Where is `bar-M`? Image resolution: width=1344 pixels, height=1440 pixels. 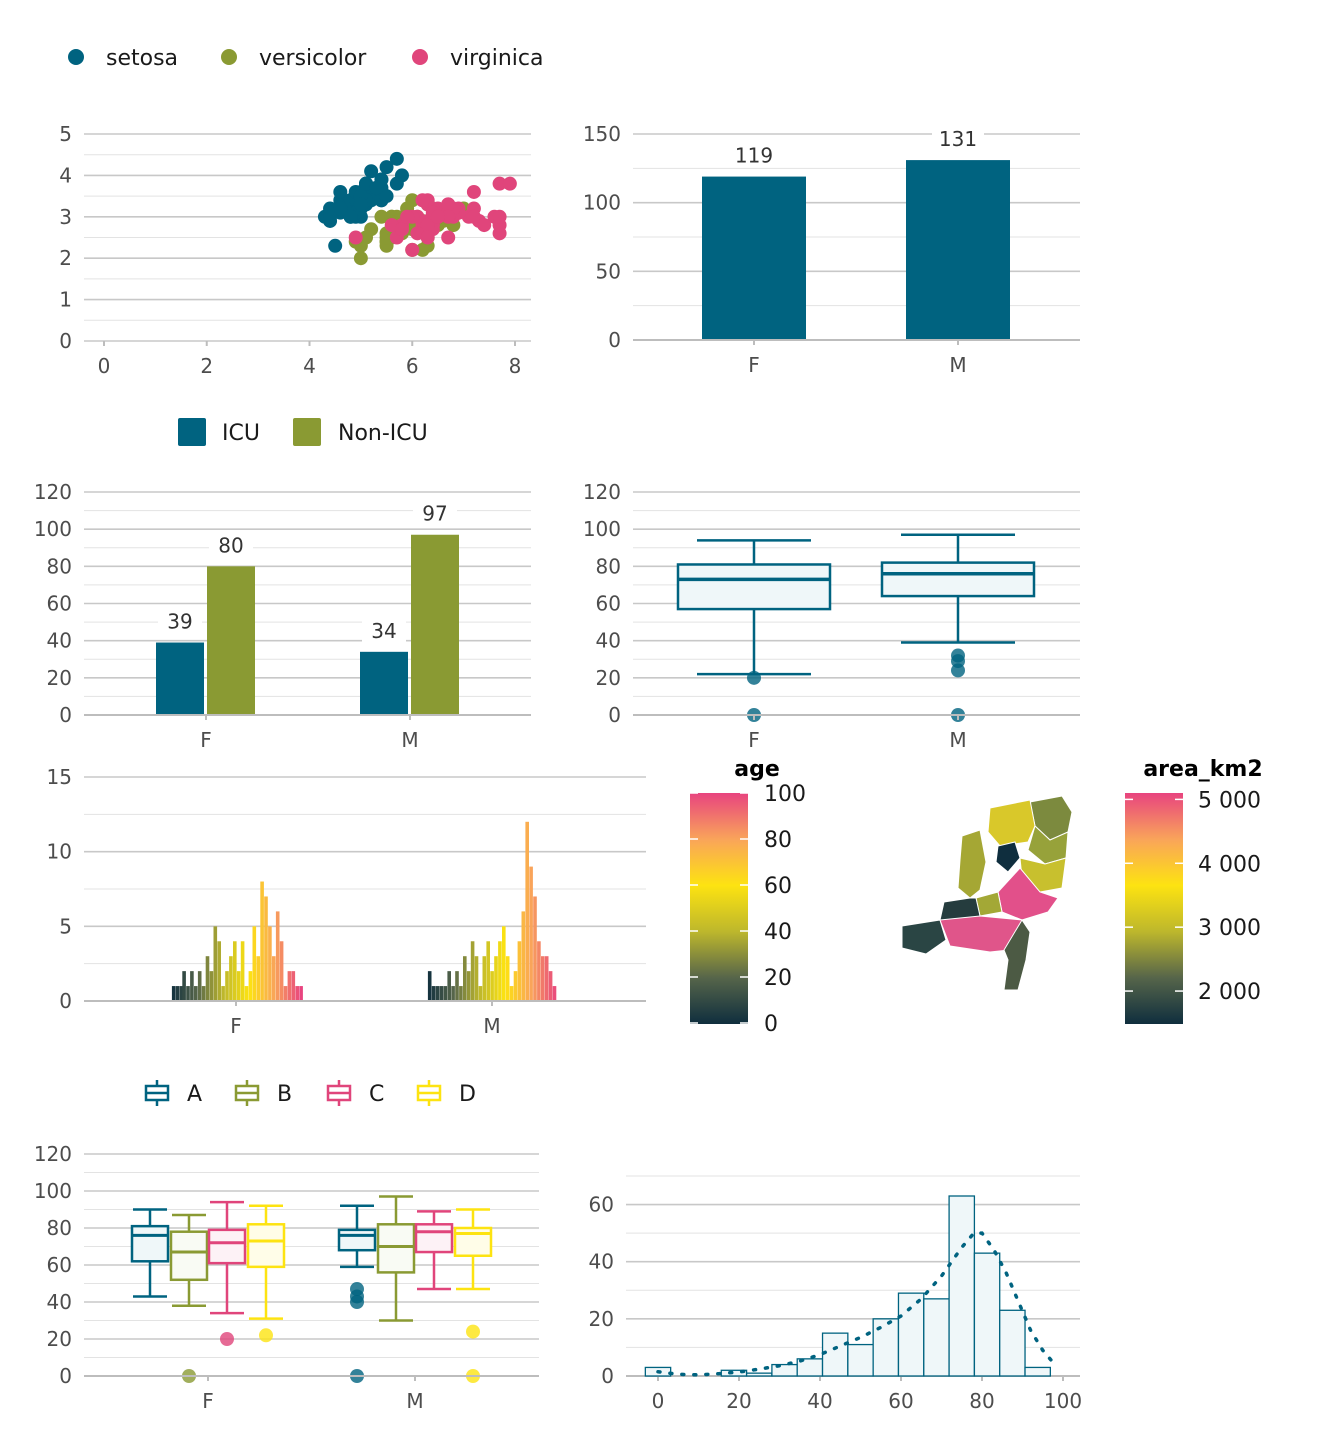
bar-M is located at coordinates (958, 250).